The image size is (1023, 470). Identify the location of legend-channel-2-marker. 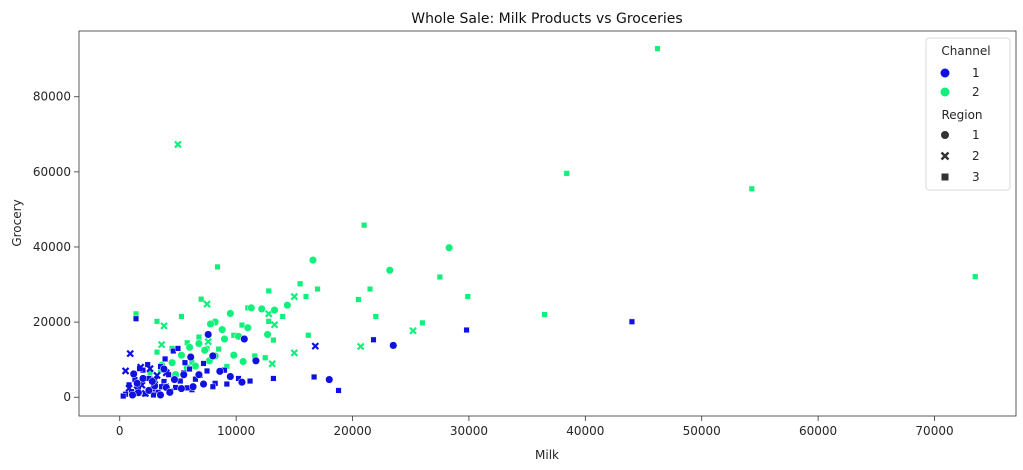
(945, 92).